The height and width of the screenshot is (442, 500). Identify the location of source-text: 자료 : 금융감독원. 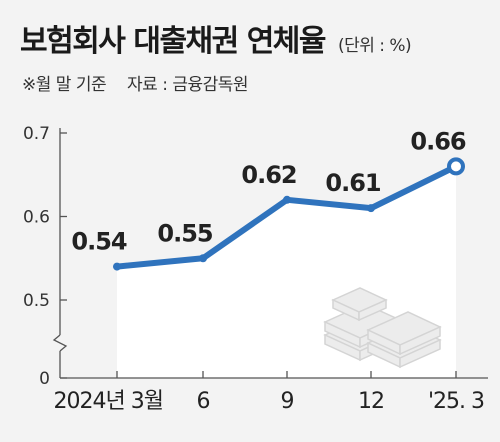
(188, 85).